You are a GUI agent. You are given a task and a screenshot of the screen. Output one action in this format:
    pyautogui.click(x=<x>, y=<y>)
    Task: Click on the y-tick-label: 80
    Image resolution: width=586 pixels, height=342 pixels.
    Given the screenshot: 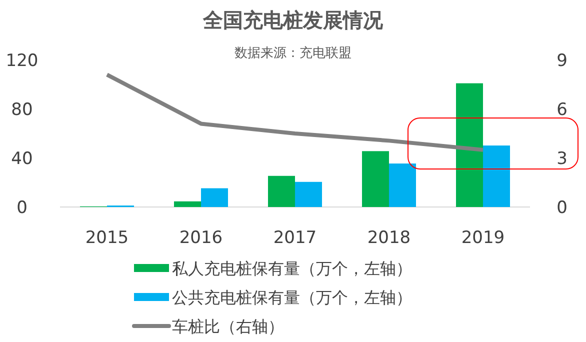 What is the action you would take?
    pyautogui.click(x=22, y=110)
    